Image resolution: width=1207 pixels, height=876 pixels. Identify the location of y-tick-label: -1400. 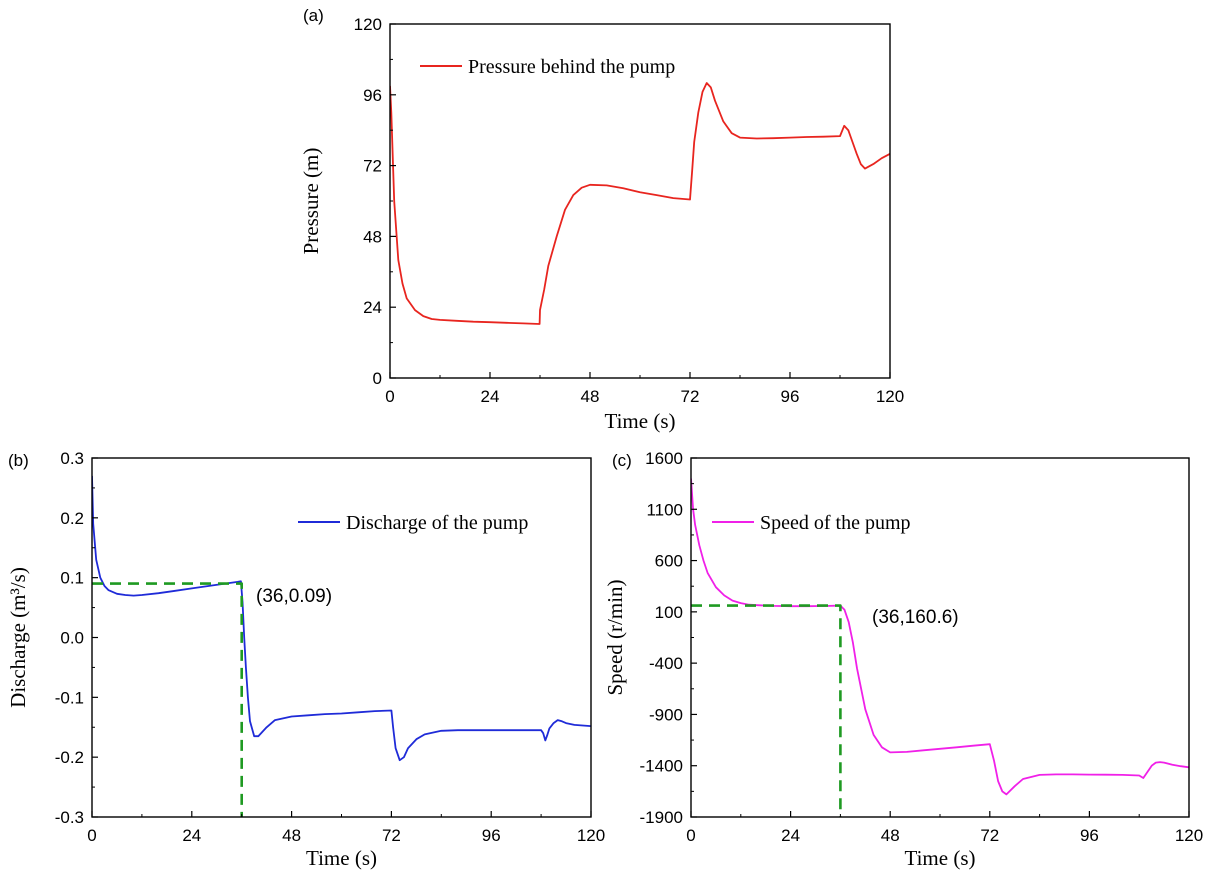
(661, 766).